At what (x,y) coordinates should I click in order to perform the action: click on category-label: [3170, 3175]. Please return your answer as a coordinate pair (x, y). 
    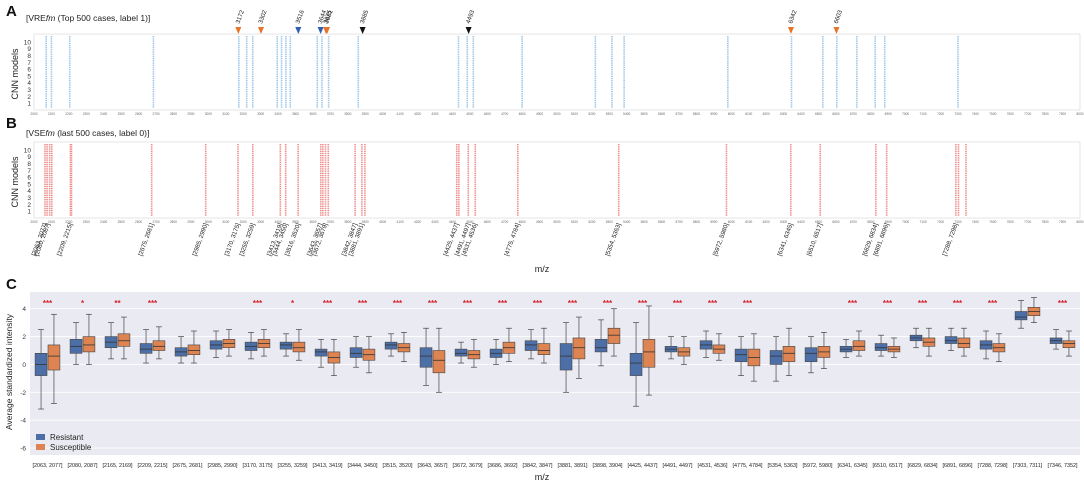
    Looking at the image, I should click on (258, 466).